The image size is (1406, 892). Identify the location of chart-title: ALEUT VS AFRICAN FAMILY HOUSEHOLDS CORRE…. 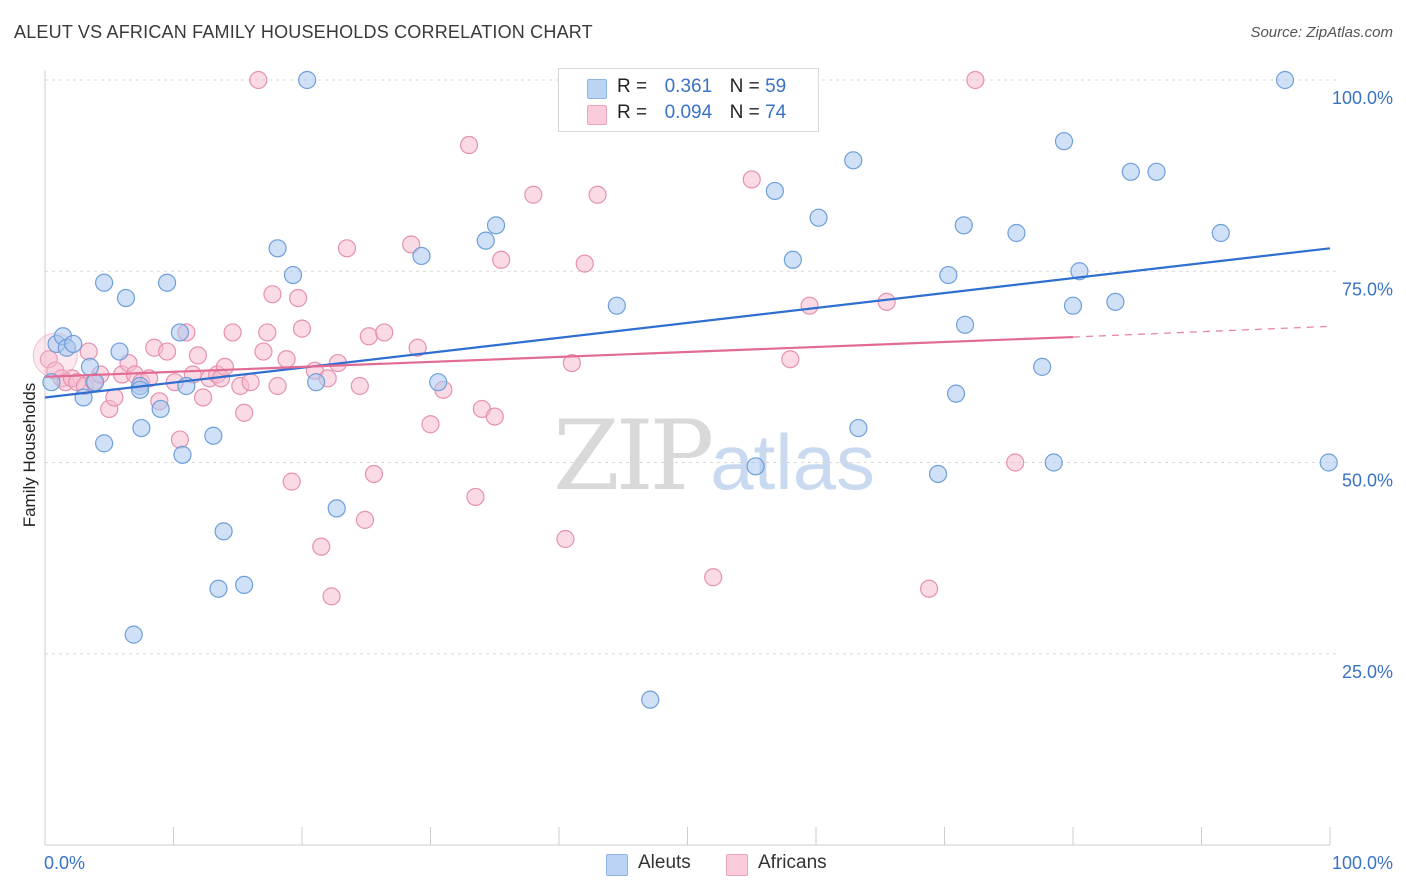
(303, 32).